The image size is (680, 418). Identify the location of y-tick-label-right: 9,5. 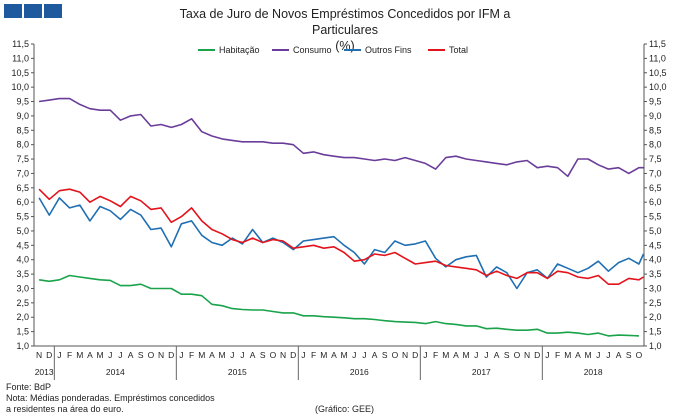
(655, 102).